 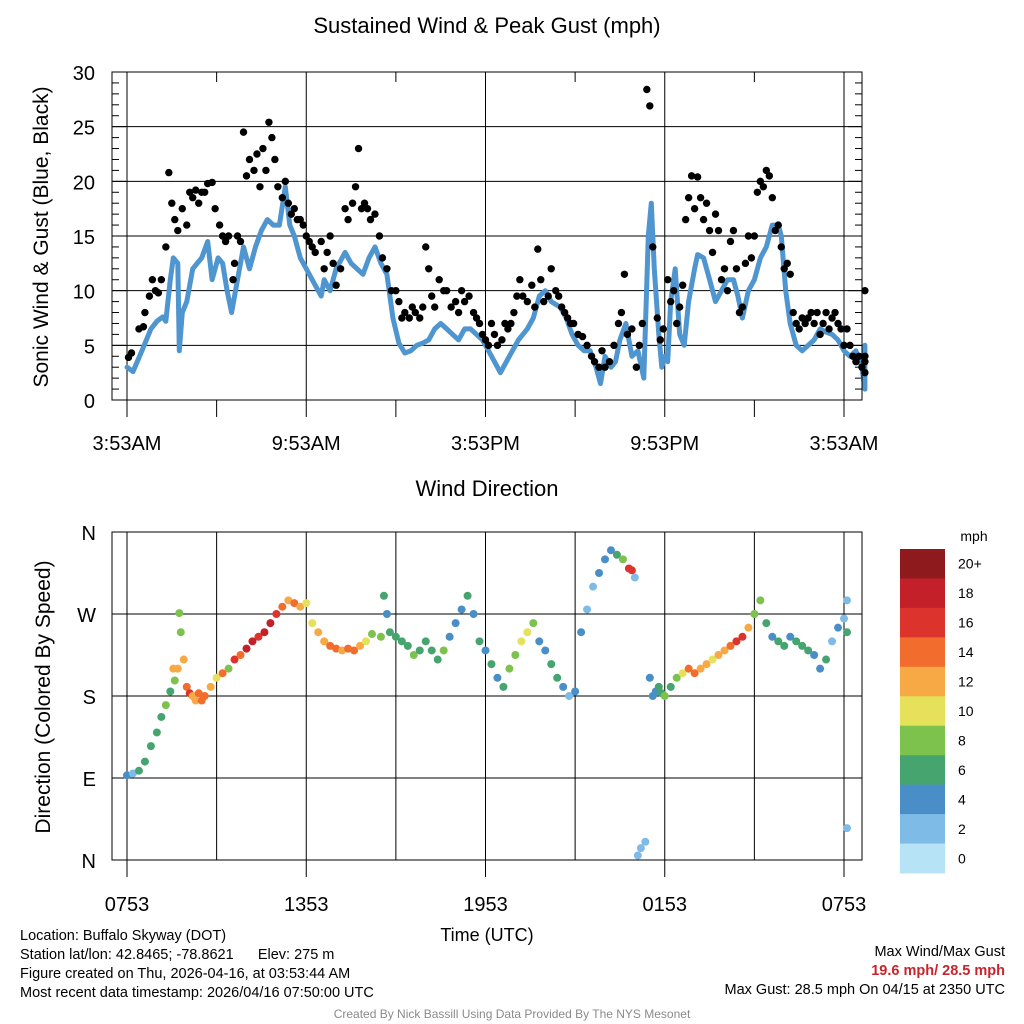 I want to click on colorbar-label: 4, so click(x=962, y=799).